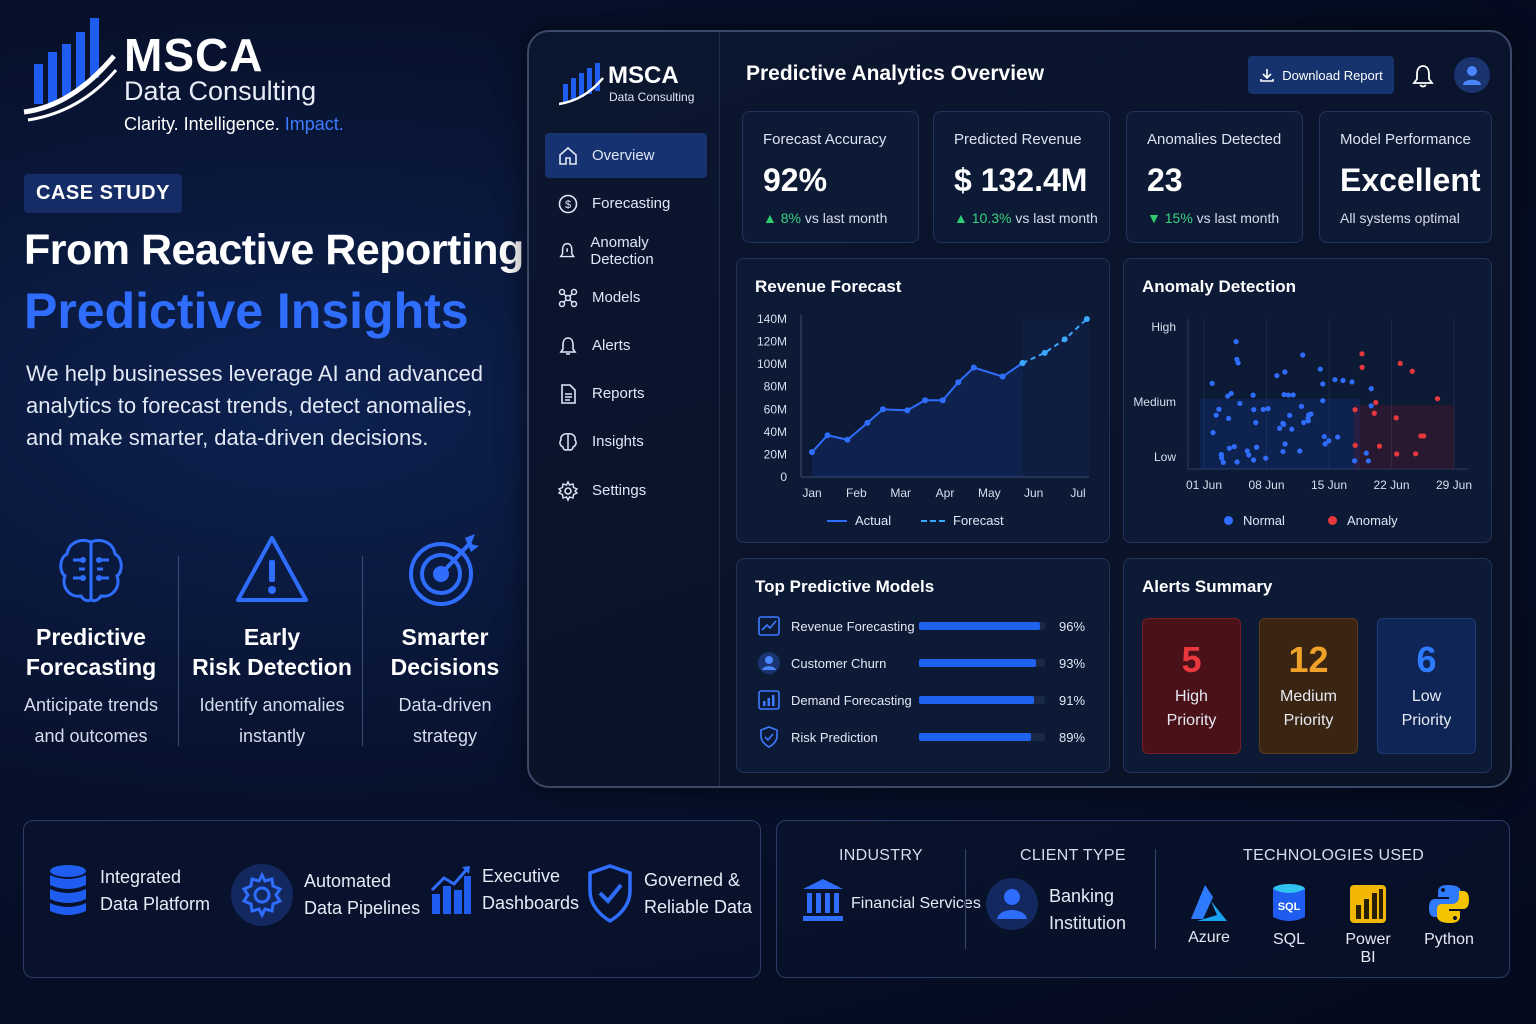 The height and width of the screenshot is (1024, 1536). I want to click on y-tick-label: 80M, so click(775, 387).